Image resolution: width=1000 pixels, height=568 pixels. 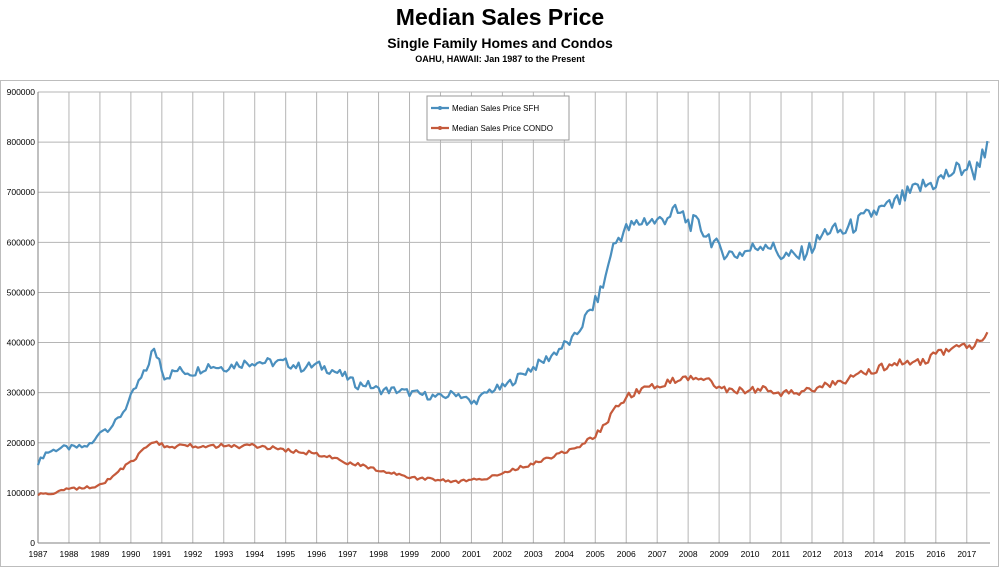 What do you see at coordinates (32, 543) in the screenshot?
I see `y-tick-label: 0` at bounding box center [32, 543].